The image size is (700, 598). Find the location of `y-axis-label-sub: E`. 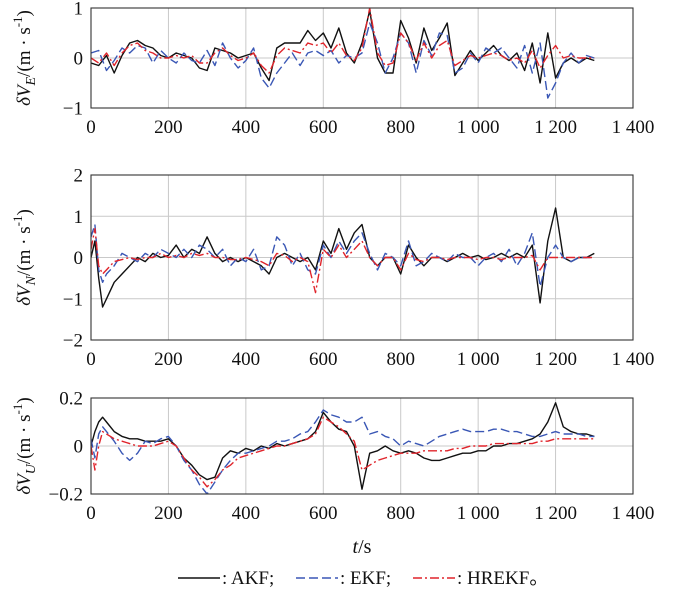

y-axis-label-sub: E is located at coordinates (31, 81).